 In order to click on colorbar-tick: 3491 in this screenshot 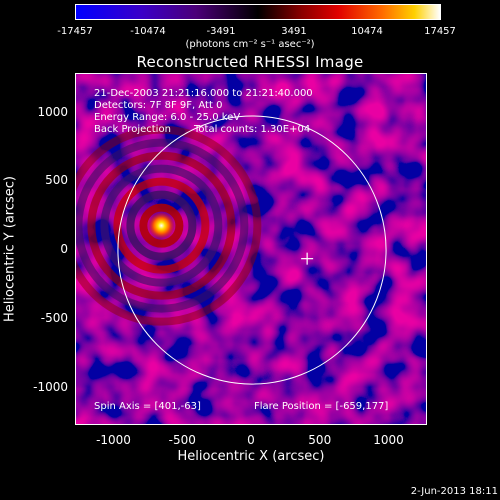, I will do `click(294, 31)`.